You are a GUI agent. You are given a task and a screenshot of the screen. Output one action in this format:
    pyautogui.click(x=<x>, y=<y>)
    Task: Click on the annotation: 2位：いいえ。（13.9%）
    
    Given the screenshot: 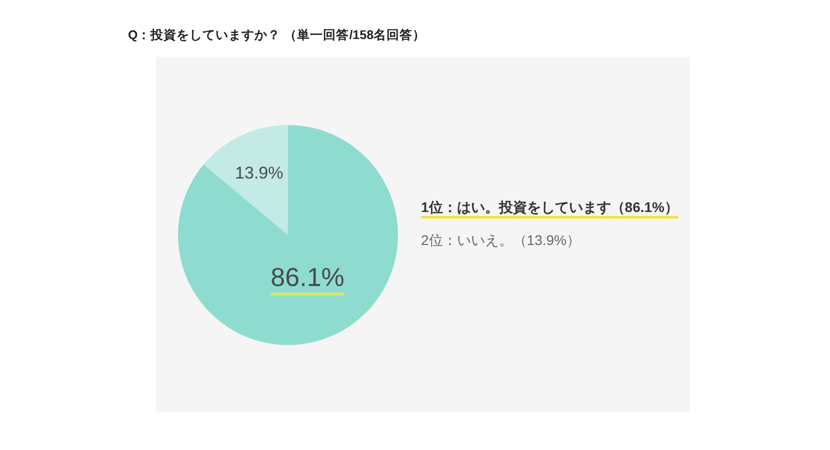 What is the action you would take?
    pyautogui.click(x=500, y=240)
    